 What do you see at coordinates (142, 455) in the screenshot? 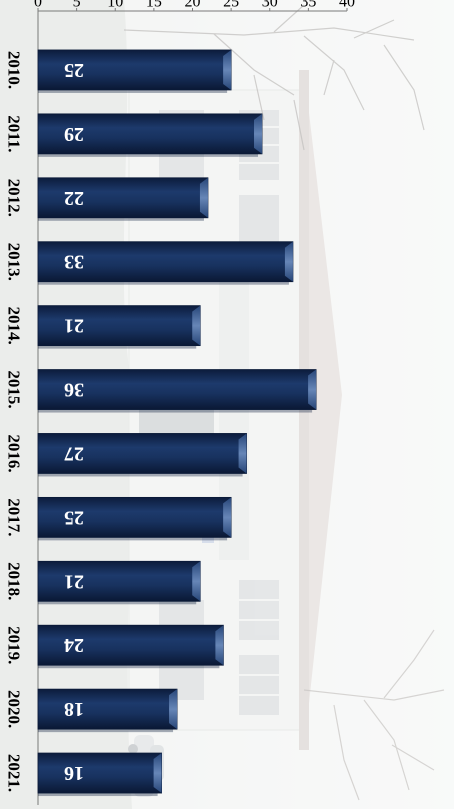
I see `bar: 27` at bounding box center [142, 455].